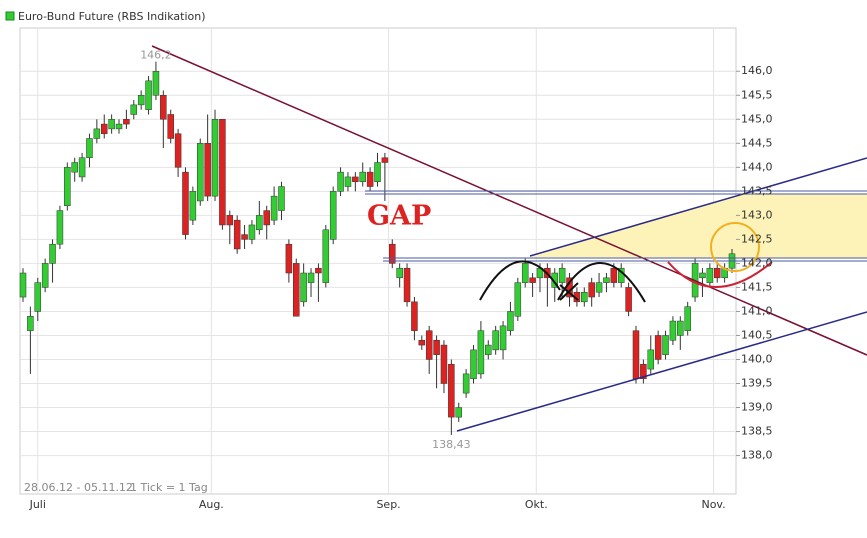  What do you see at coordinates (569, 291) in the screenshot?
I see `cross-mark` at bounding box center [569, 291].